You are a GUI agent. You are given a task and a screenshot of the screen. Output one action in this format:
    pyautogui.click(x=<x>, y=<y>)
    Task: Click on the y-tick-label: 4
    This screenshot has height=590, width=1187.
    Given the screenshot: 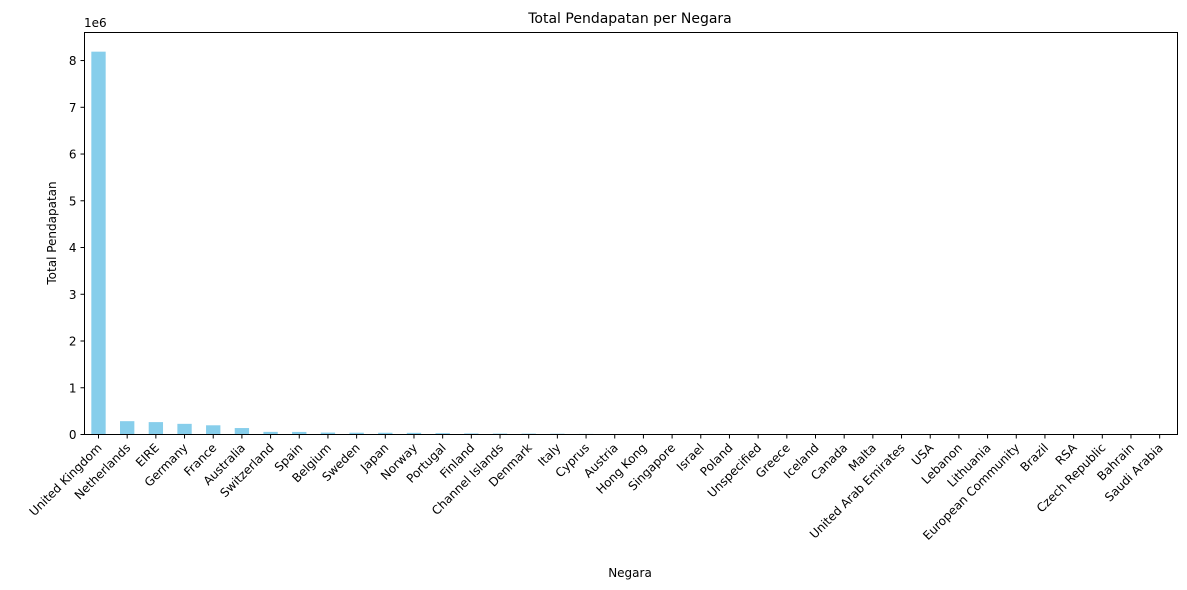 What is the action you would take?
    pyautogui.click(x=73, y=248)
    